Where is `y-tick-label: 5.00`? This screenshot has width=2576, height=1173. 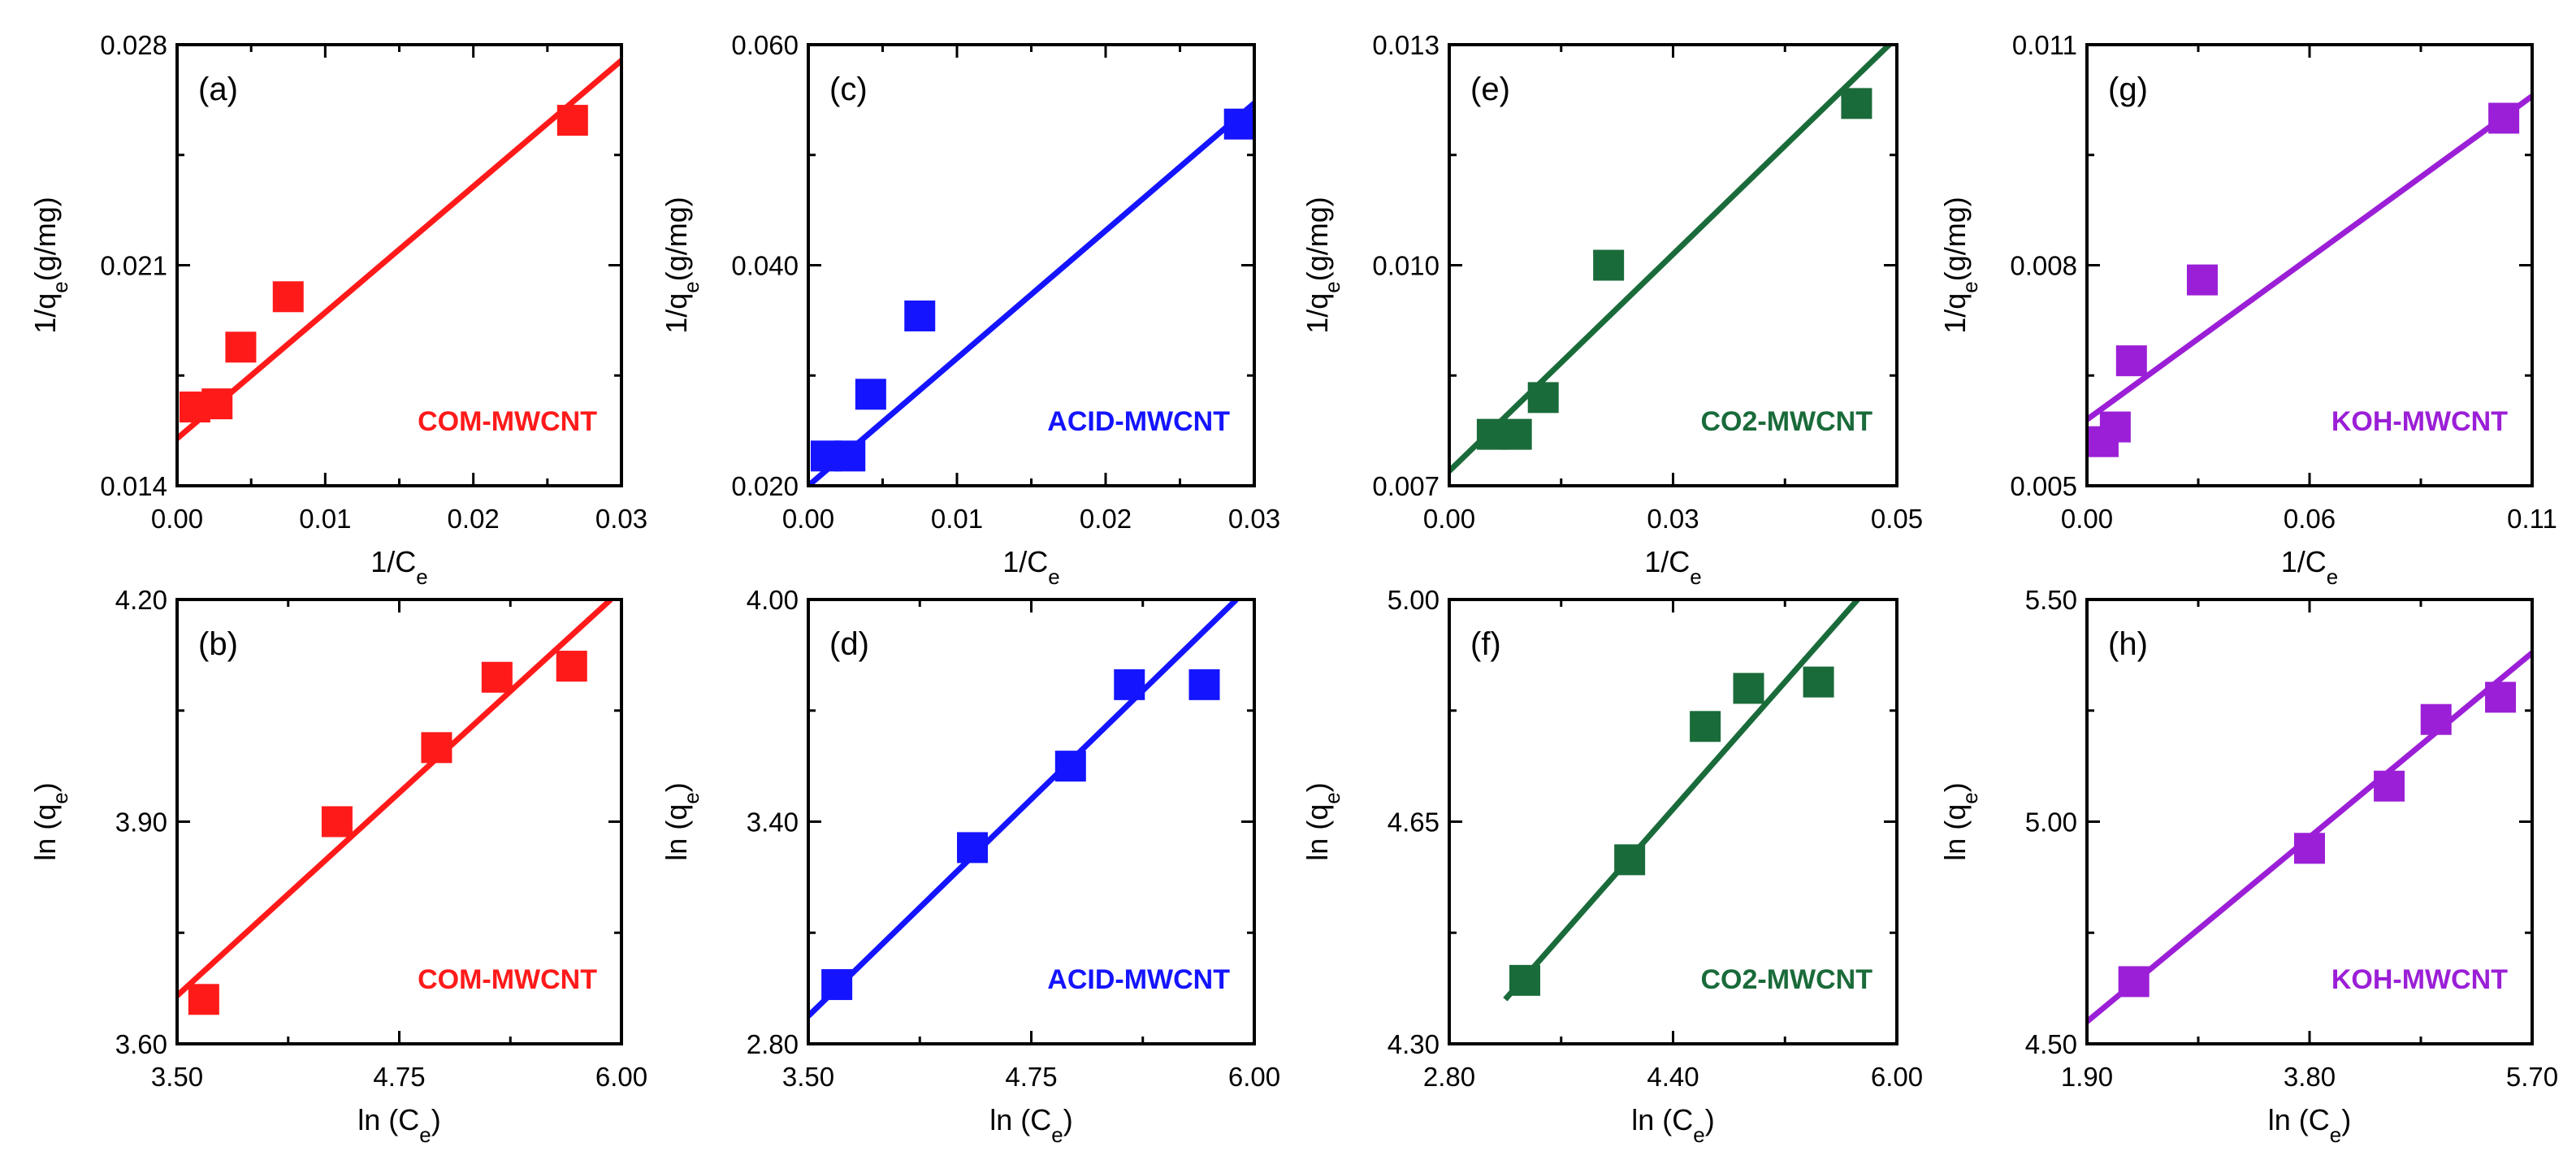 y-tick-label: 5.00 is located at coordinates (1414, 600).